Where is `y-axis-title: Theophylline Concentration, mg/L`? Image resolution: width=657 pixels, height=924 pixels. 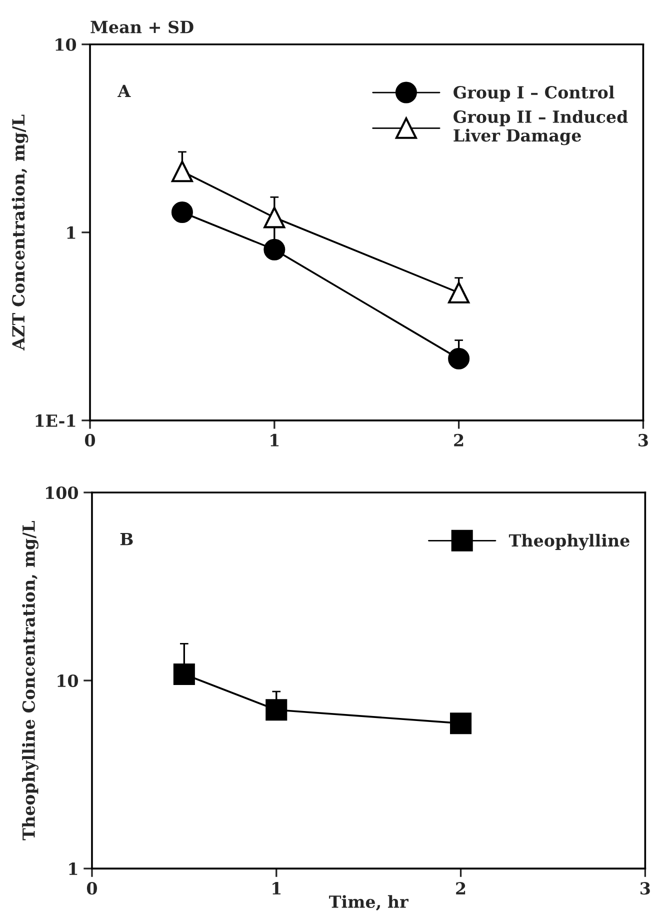
y-axis-title: Theophylline Concentration, mg/L is located at coordinates (30, 680).